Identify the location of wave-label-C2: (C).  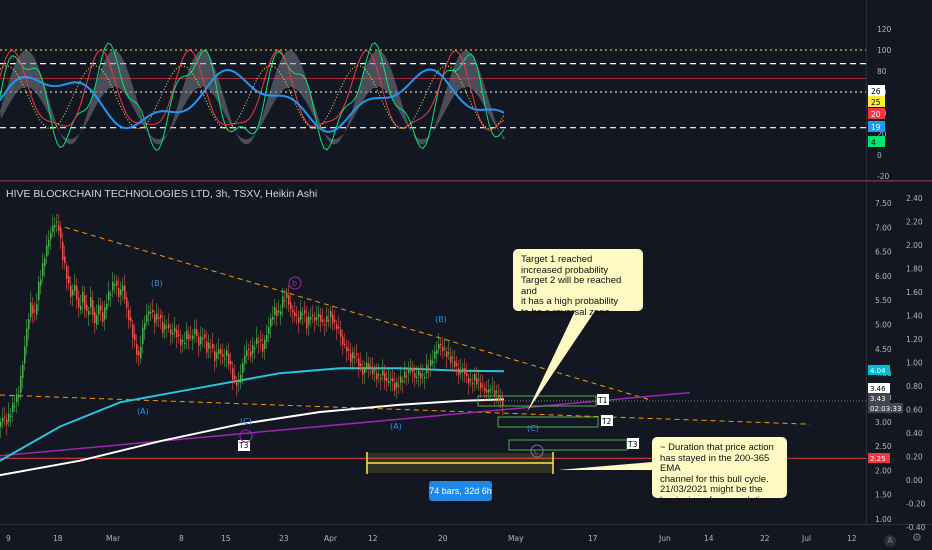
(533, 428).